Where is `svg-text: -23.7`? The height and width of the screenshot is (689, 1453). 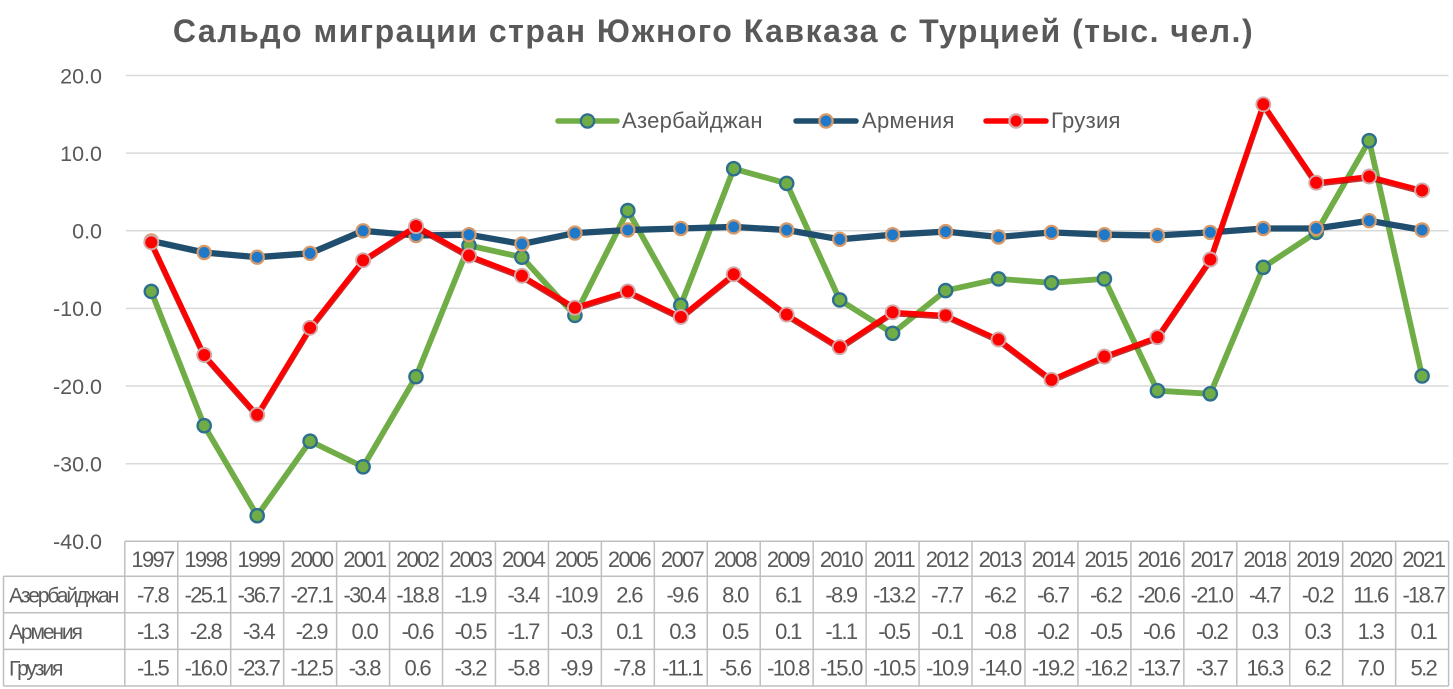
svg-text: -23.7 is located at coordinates (259, 668).